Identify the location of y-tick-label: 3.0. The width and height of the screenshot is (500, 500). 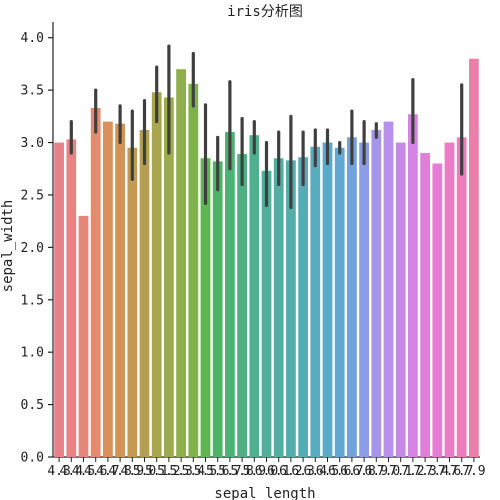
(32, 143).